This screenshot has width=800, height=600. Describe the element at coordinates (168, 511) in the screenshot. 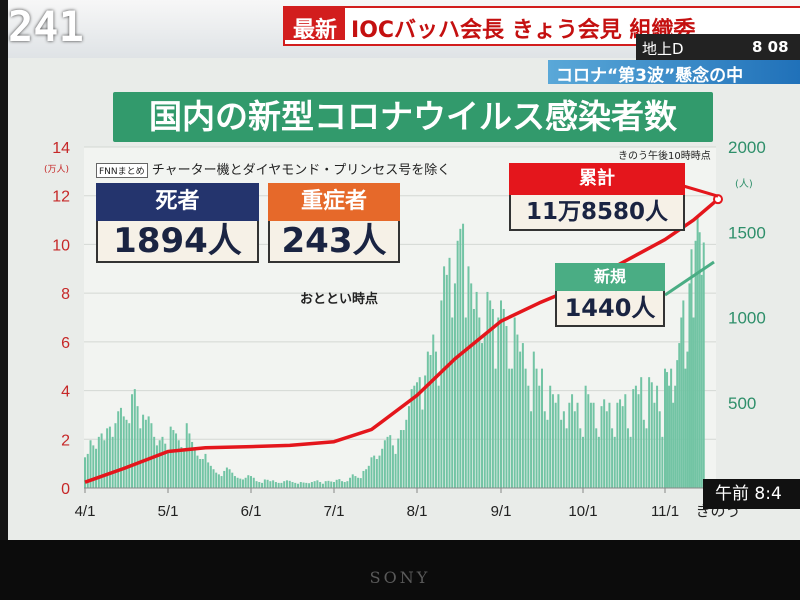

I see `x-tick-label: 5/1` at that location.